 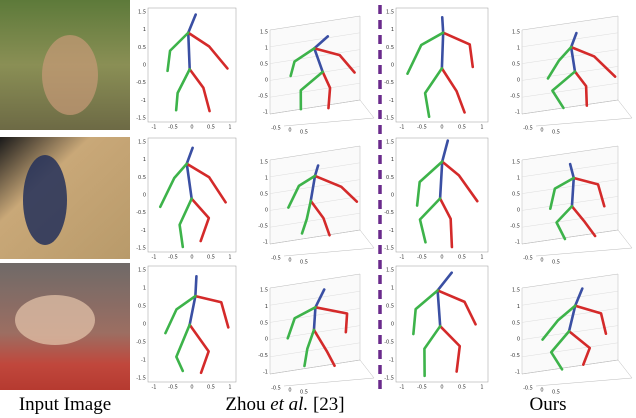 What do you see at coordinates (548, 404) in the screenshot?
I see `caption: Ours` at bounding box center [548, 404].